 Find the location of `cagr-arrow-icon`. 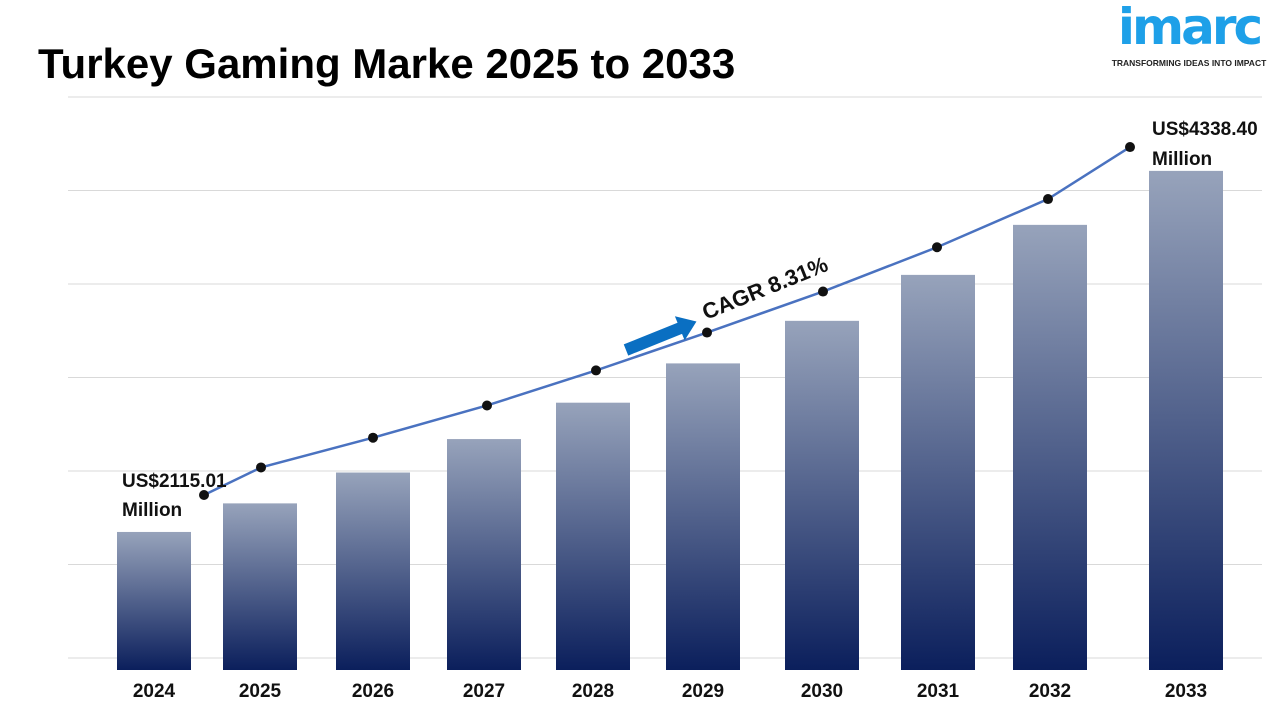

cagr-arrow-icon is located at coordinates (660, 336).